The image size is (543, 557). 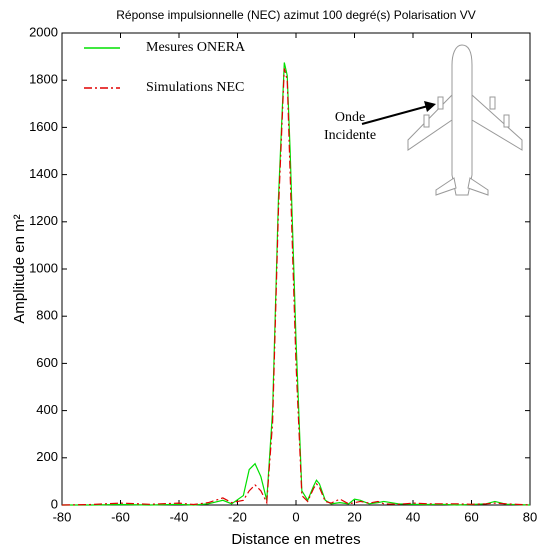 What do you see at coordinates (413, 516) in the screenshot?
I see `x-tick-label: 40` at bounding box center [413, 516].